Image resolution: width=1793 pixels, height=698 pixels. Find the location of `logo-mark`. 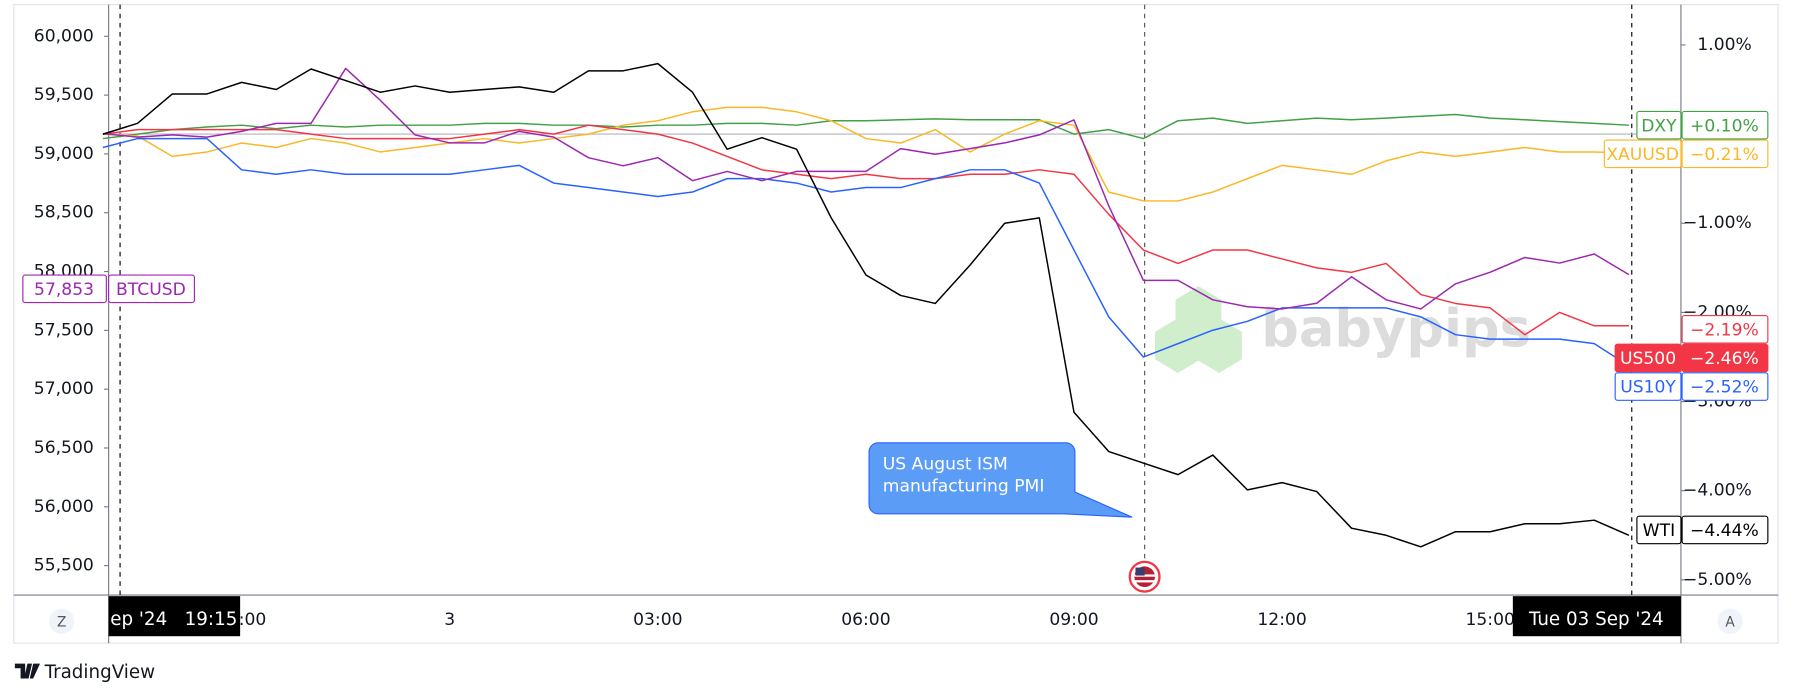

logo-mark is located at coordinates (27, 671).